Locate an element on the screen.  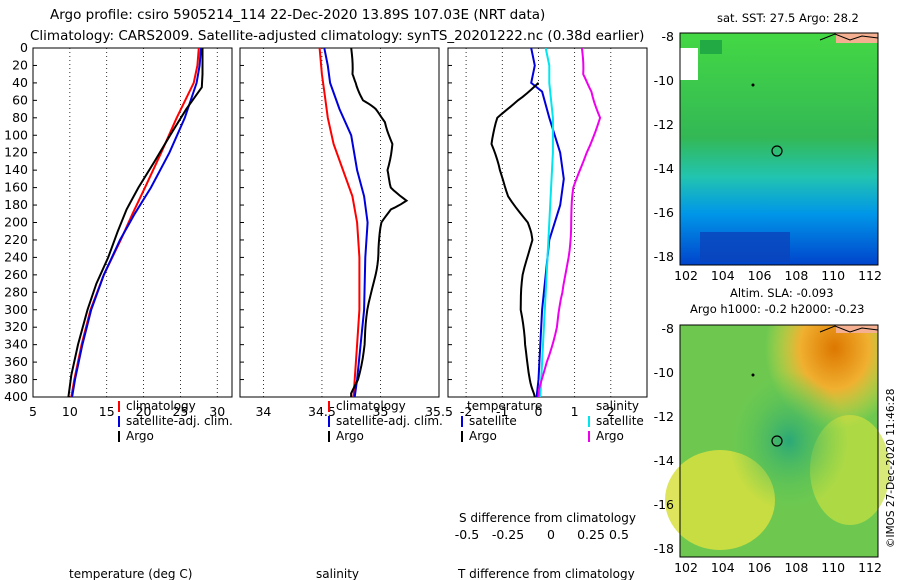
series-salinity-argo is located at coordinates (569, 222).